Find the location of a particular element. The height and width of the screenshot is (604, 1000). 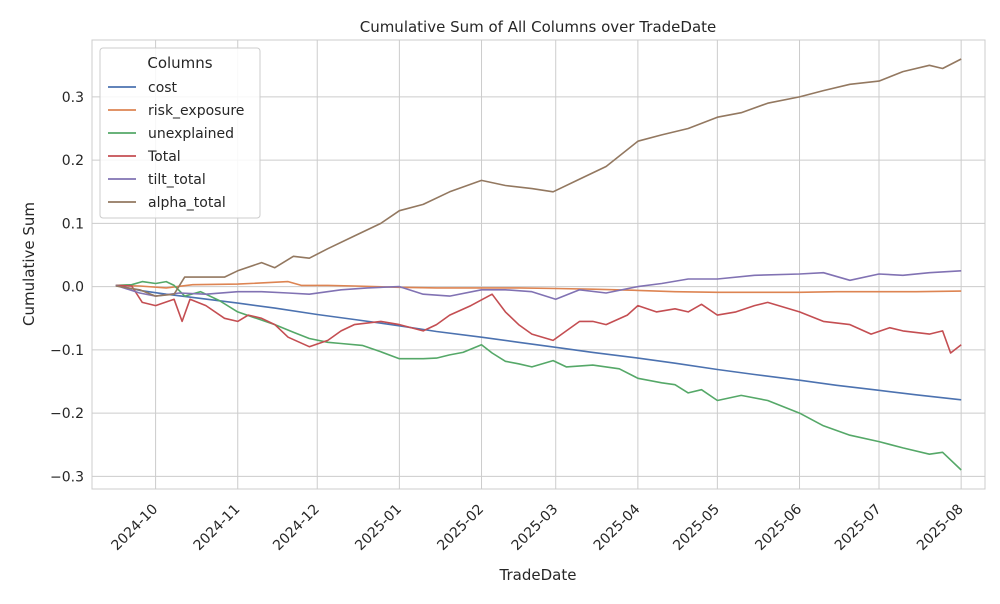

y-tick-labels: −0.3 −0.2 −0.1 0.0 0.1 0.2 0.3 is located at coordinates (67, 287).